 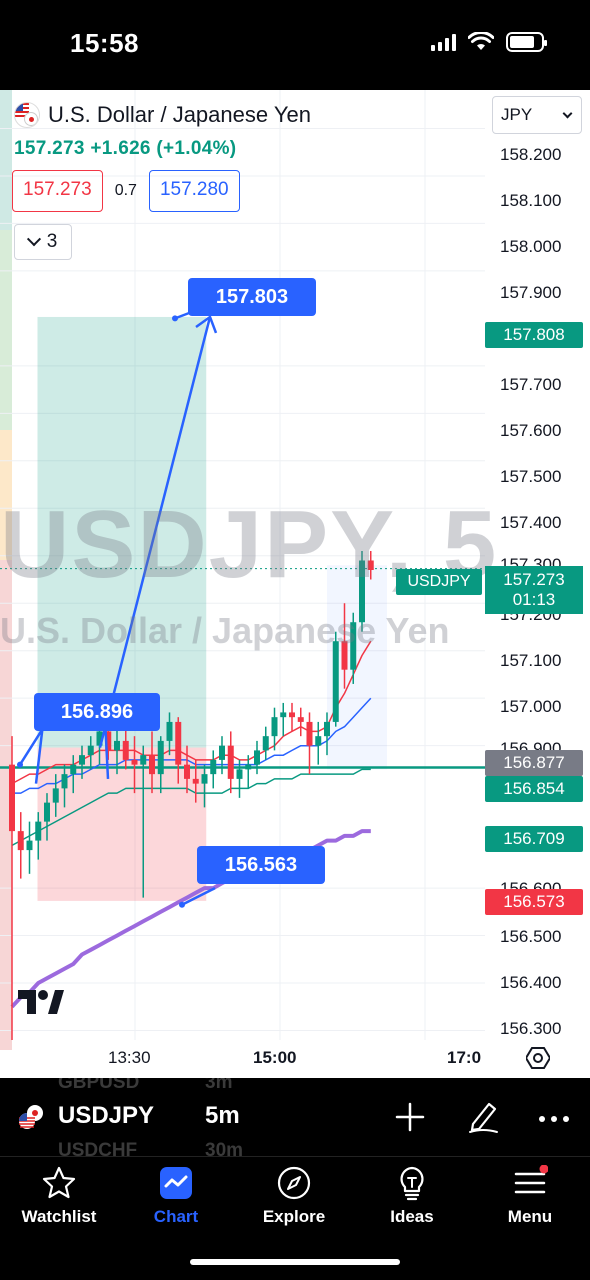 I want to click on currency-value: JPY, so click(x=517, y=114).